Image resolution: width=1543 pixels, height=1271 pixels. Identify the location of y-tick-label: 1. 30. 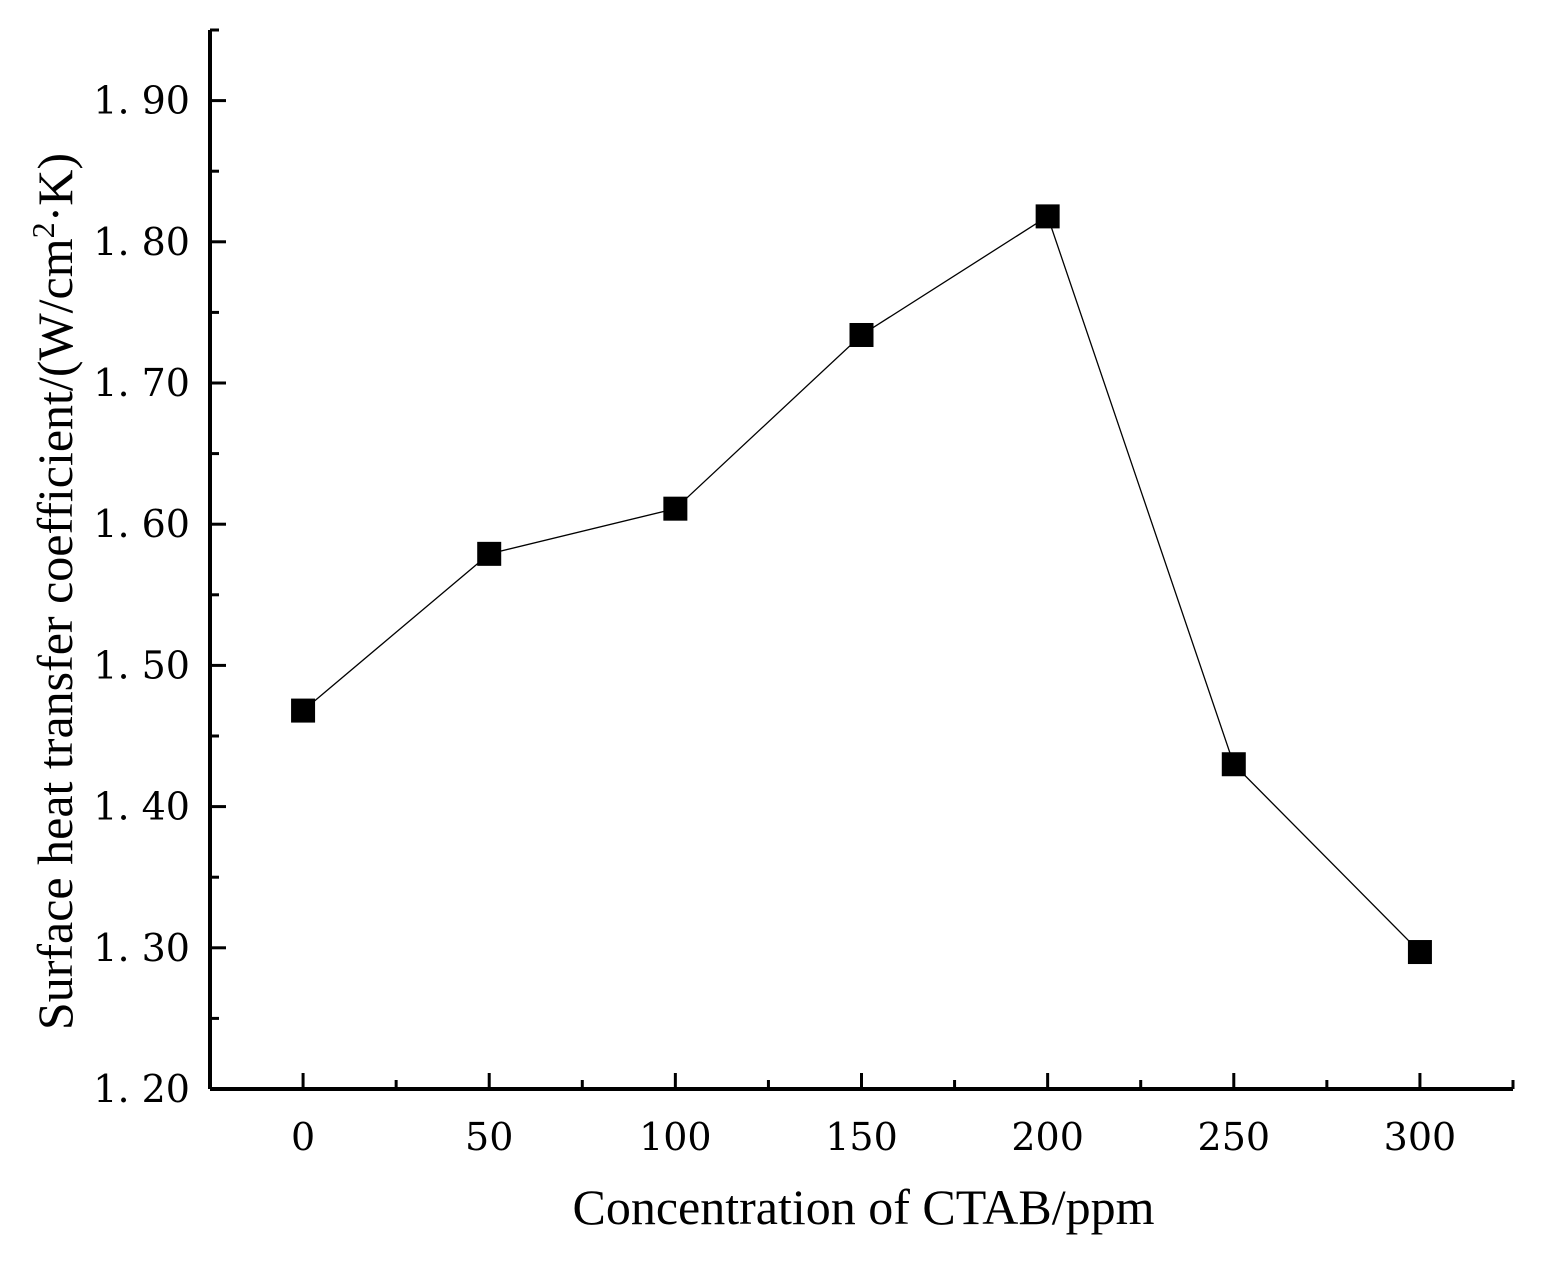
(141, 948).